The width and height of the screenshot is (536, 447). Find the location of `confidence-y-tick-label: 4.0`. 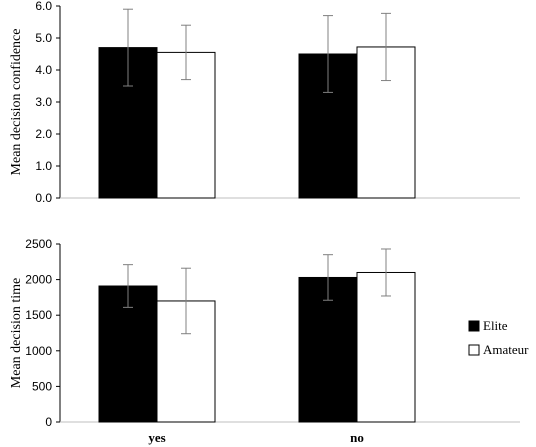

confidence-y-tick-label: 4.0 is located at coordinates (43, 70).